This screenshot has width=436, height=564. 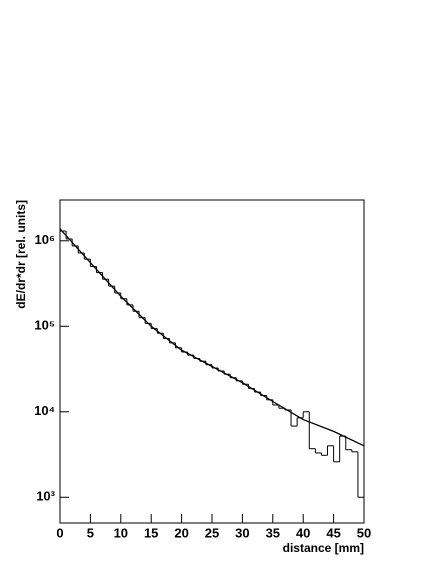 What do you see at coordinates (181, 532) in the screenshot?
I see `x-tick-label: 20` at bounding box center [181, 532].